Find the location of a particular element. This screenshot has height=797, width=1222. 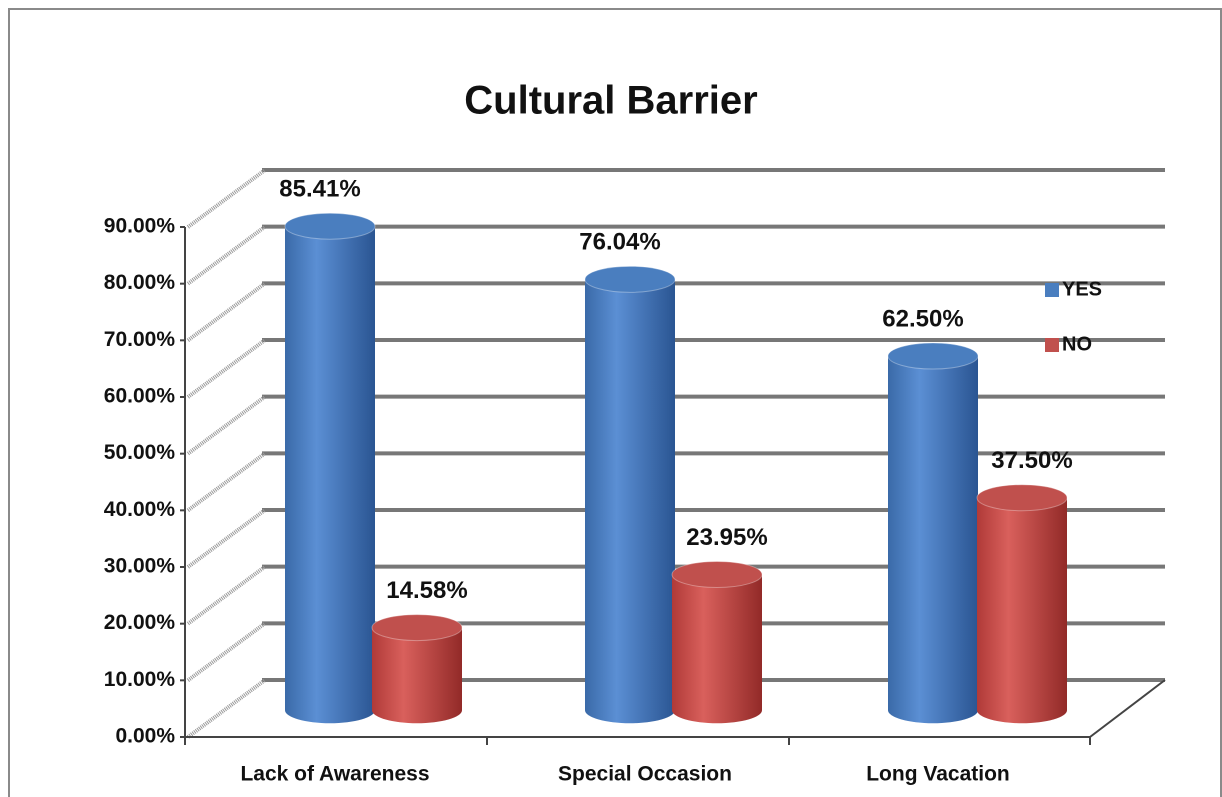

y-tick-label: 60.00% is located at coordinates (140, 396).